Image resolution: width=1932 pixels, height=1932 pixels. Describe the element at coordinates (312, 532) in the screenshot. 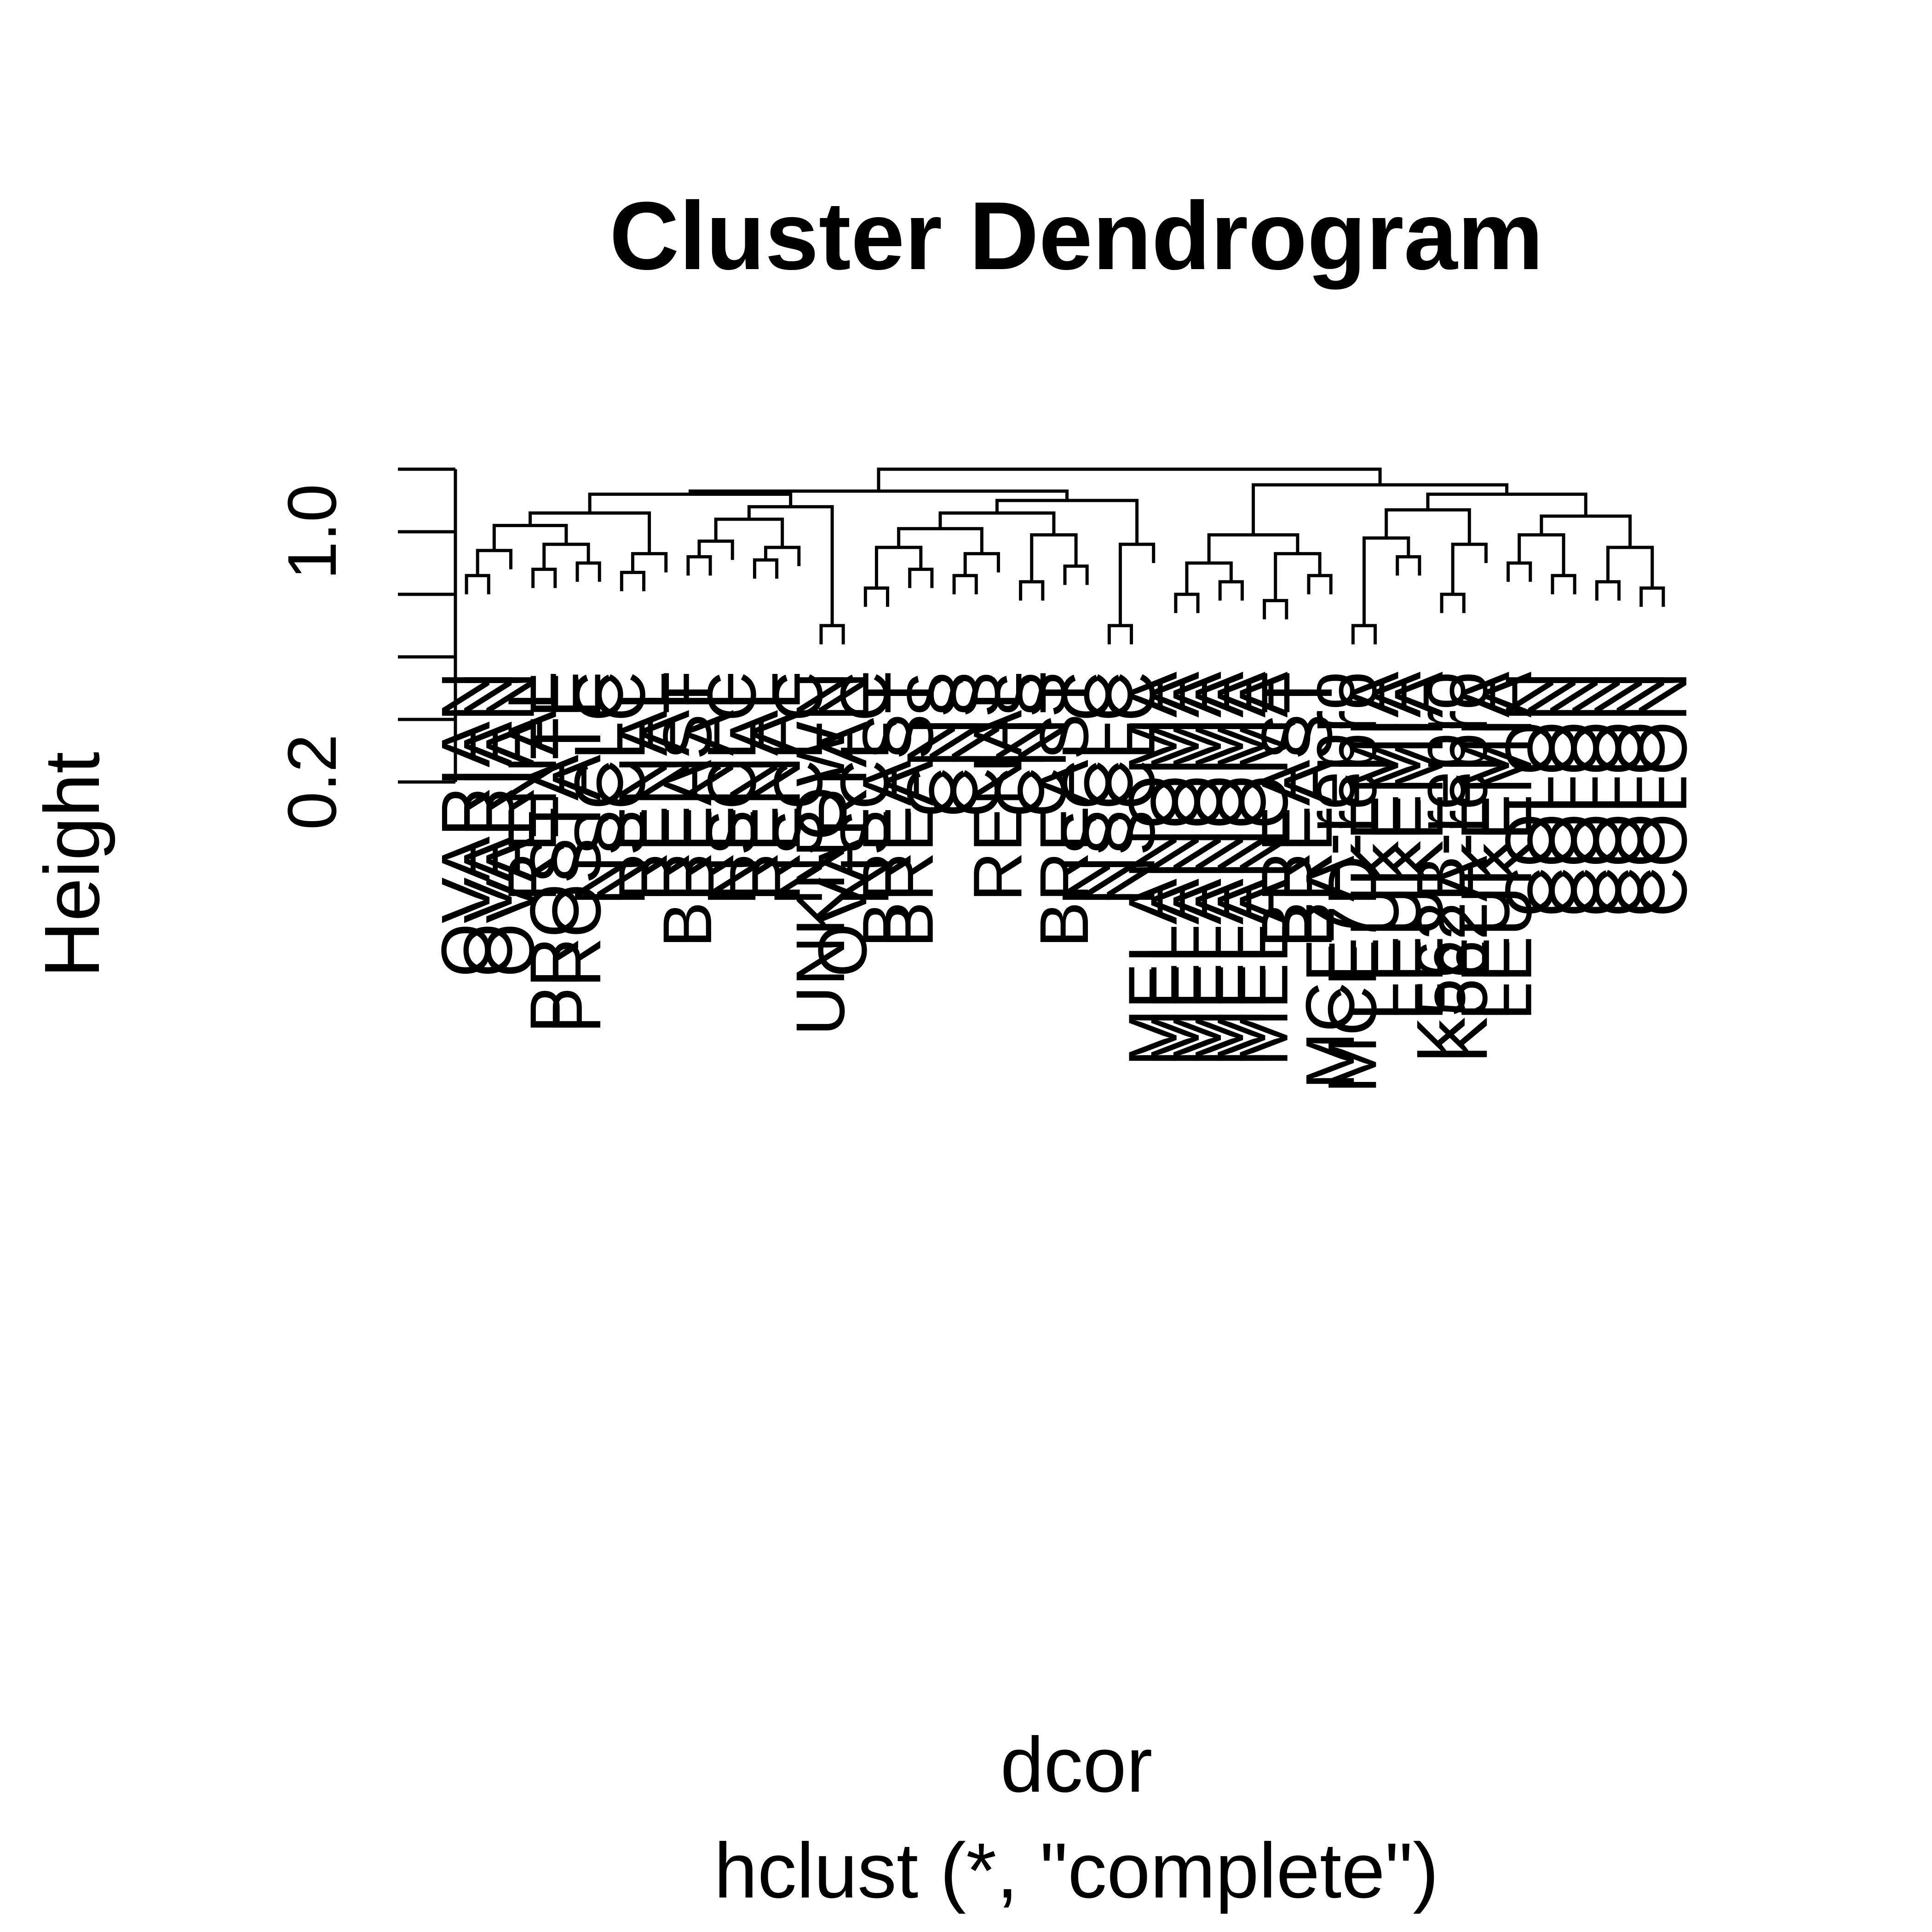

I see `y-tick-label: 1.0` at that location.